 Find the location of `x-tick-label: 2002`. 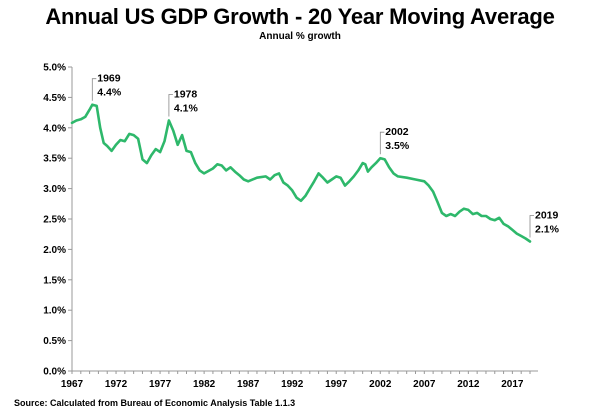

x-tick-label: 2002 is located at coordinates (380, 384).